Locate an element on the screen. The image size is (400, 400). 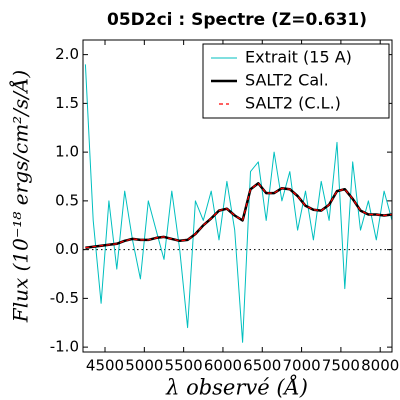
chart-title: 05D2ci : Spectre (Z=0.631) is located at coordinates (237, 20).